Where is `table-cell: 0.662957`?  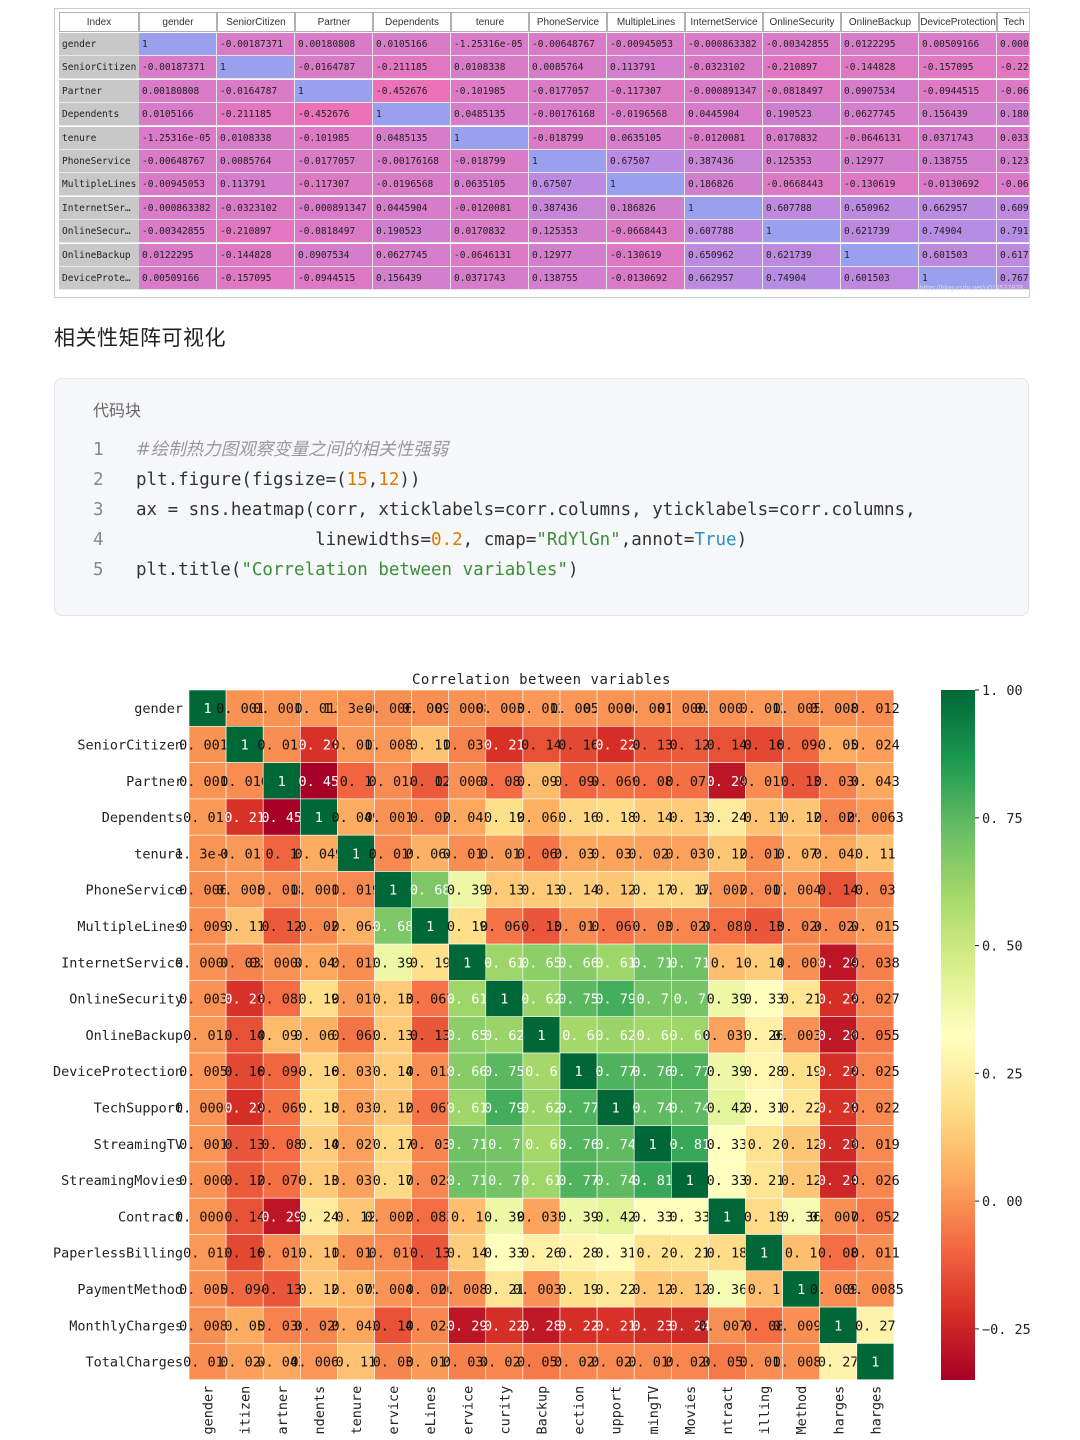
table-cell: 0.662957 is located at coordinates (724, 278).